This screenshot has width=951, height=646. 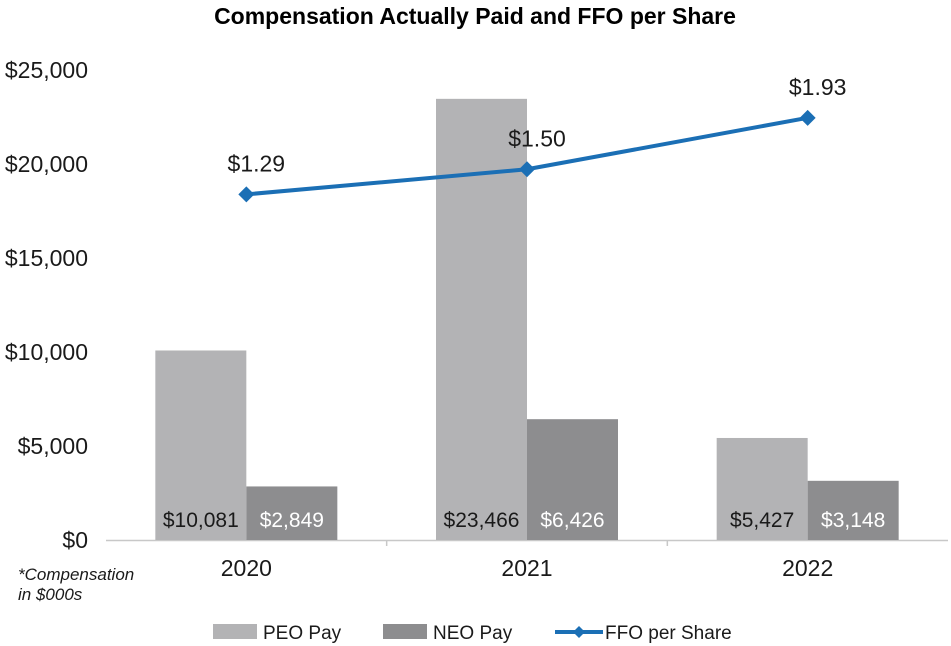 I want to click on ffo-data-label: $1.93, so click(x=818, y=87).